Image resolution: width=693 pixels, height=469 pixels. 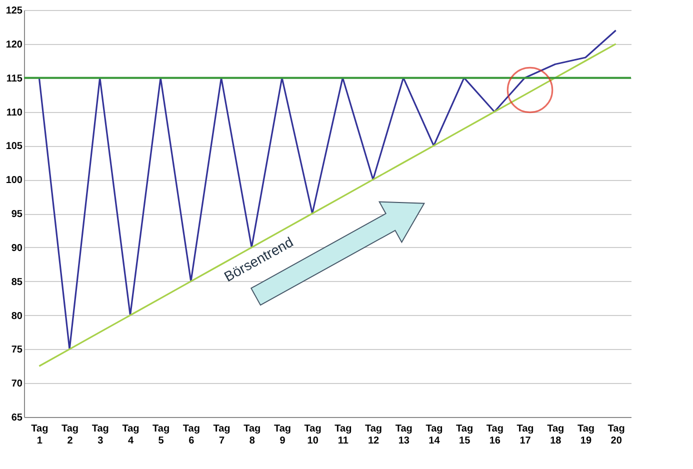 What do you see at coordinates (465, 435) in the screenshot?
I see `x-tick-label: Tag 15` at bounding box center [465, 435].